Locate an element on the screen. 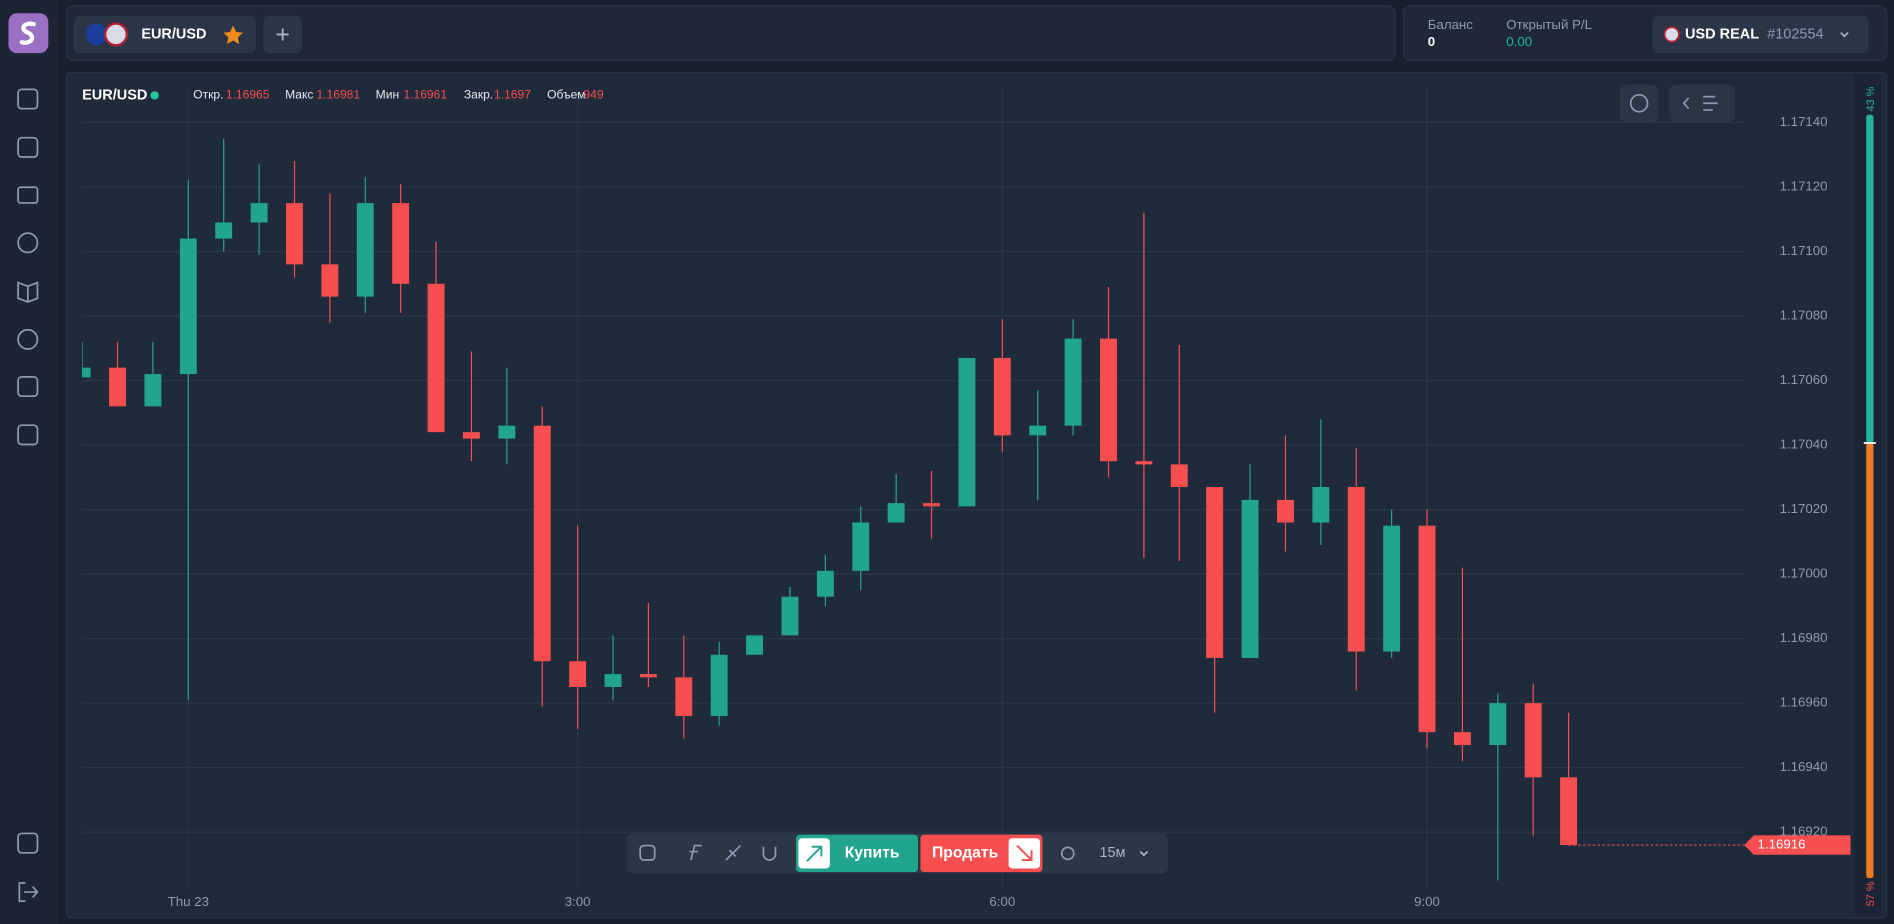 The width and height of the screenshot is (1894, 924). logo-mark is located at coordinates (27, 33).